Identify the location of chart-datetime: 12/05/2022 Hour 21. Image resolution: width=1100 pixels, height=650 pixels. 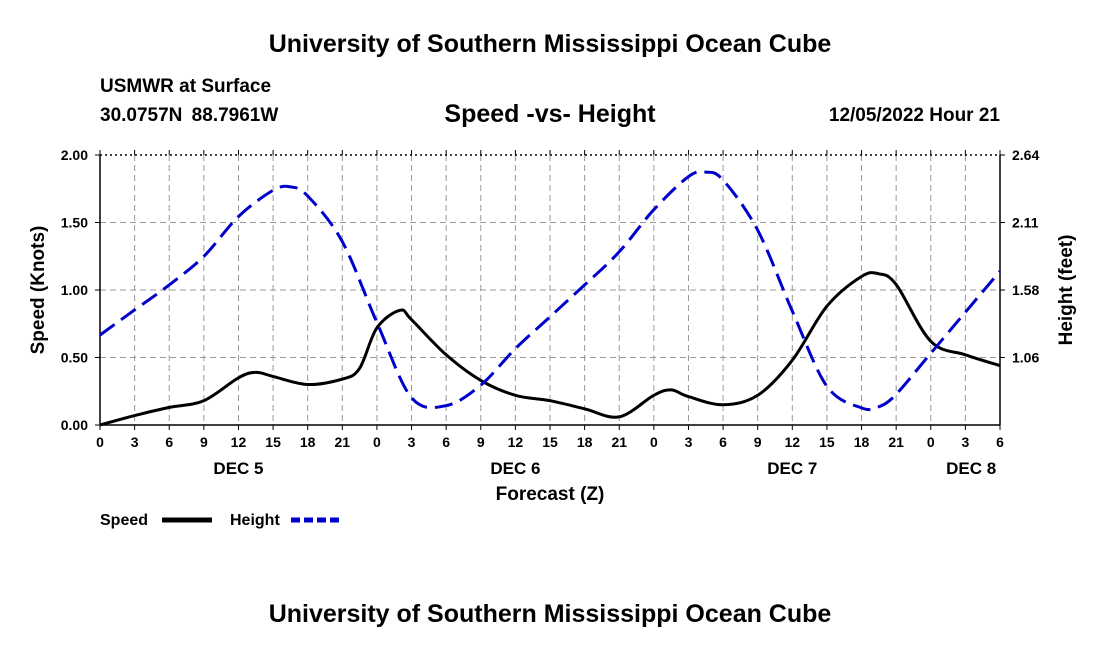
(914, 115).